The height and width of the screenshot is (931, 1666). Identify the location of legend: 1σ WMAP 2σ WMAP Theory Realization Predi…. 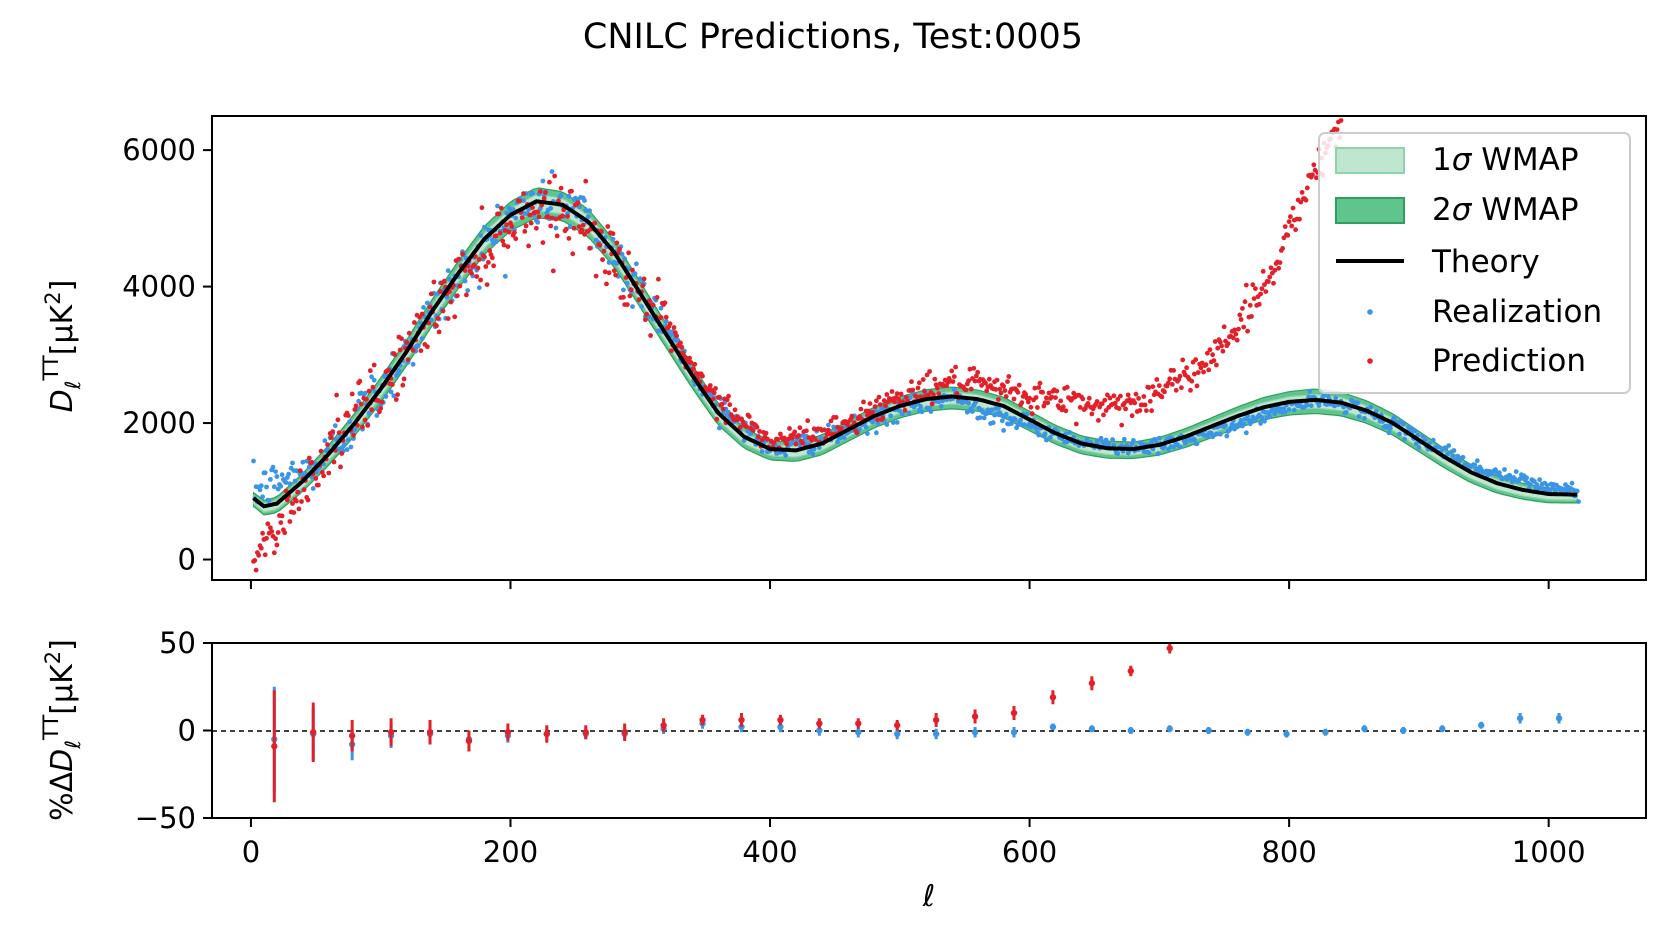
(1474, 263).